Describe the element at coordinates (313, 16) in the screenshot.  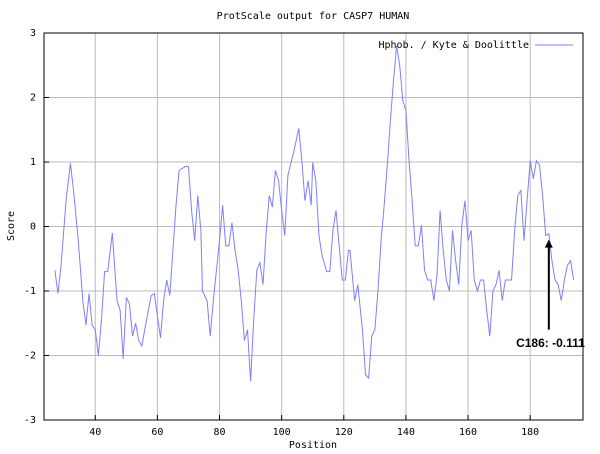
I see `chart-title: ProtScale output for CASP7 HUMAN` at that location.